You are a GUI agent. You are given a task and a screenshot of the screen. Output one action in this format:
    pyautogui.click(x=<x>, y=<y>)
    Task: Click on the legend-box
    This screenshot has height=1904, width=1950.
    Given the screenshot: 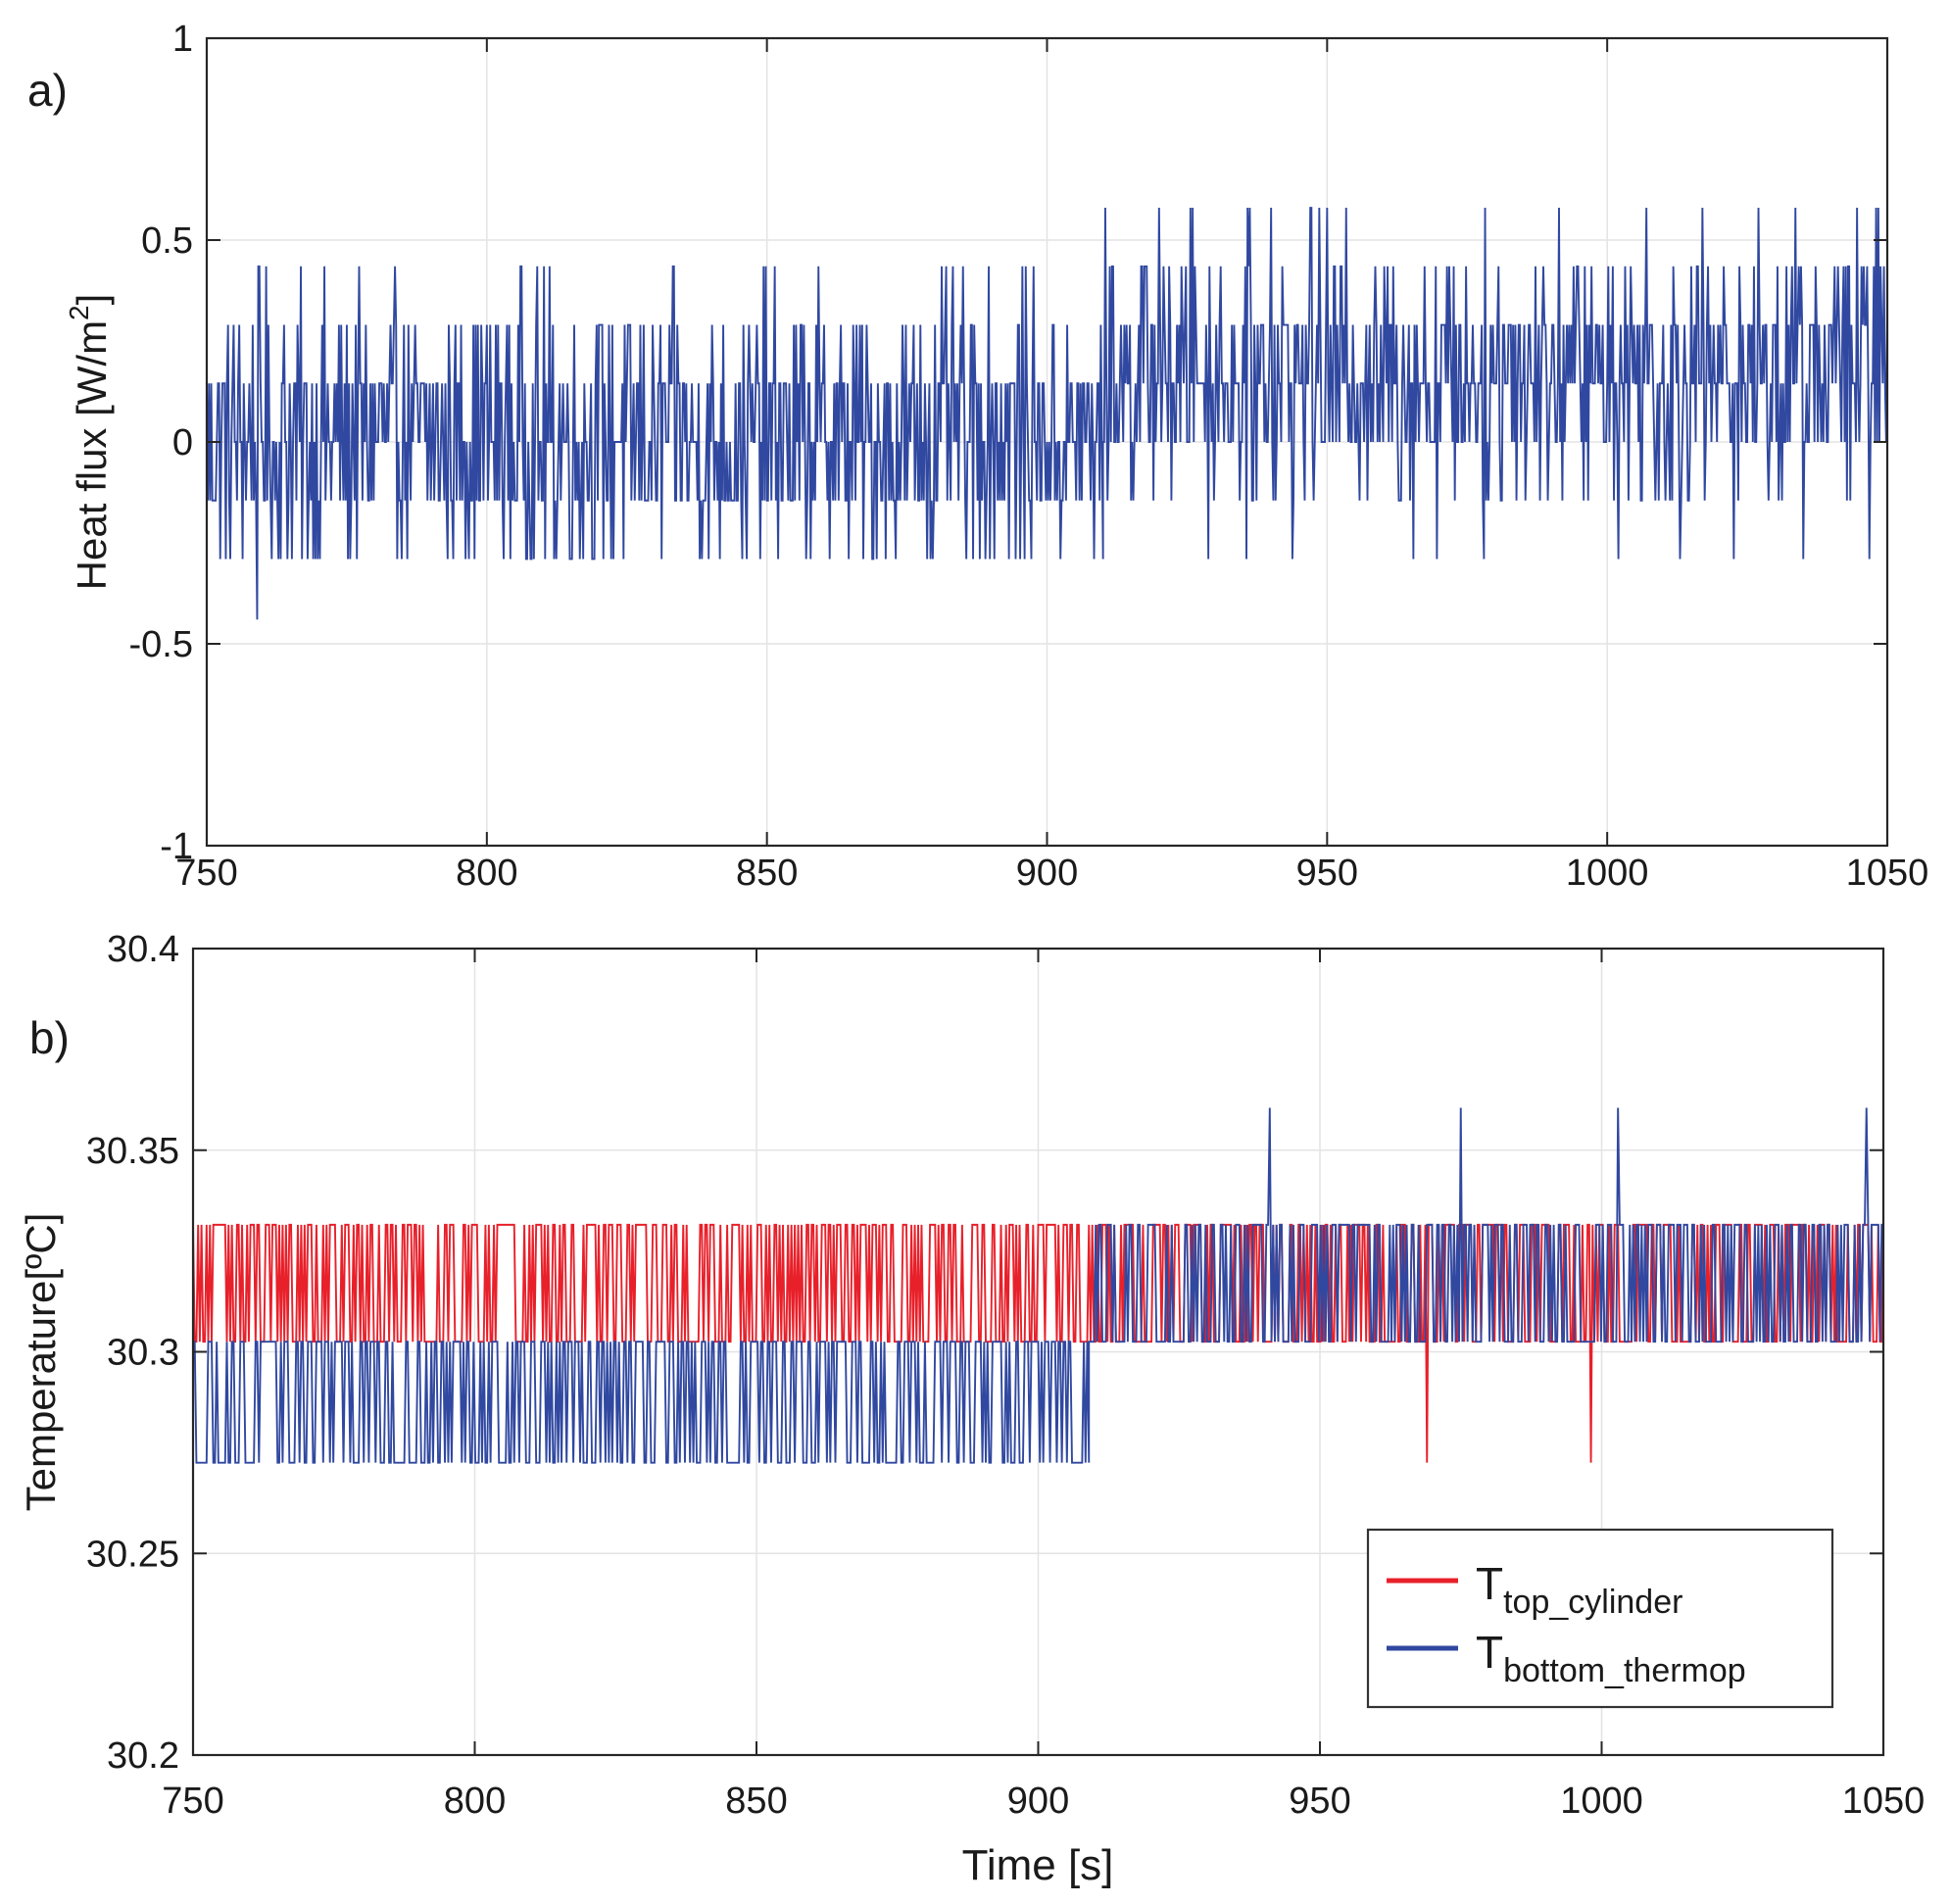 What is the action you would take?
    pyautogui.click(x=1600, y=1618)
    